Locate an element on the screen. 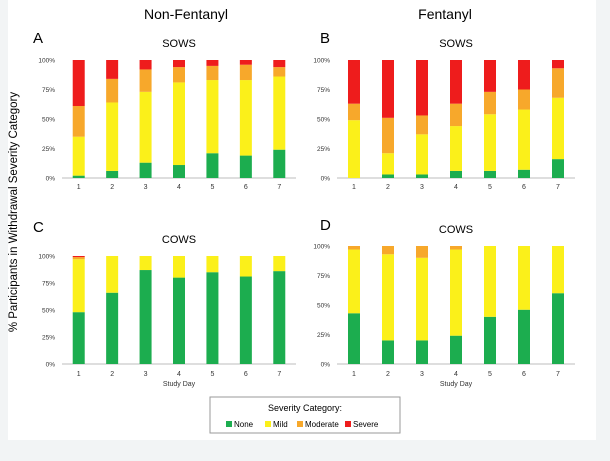 This screenshot has width=610, height=461. panel-letter: A is located at coordinates (38, 38).